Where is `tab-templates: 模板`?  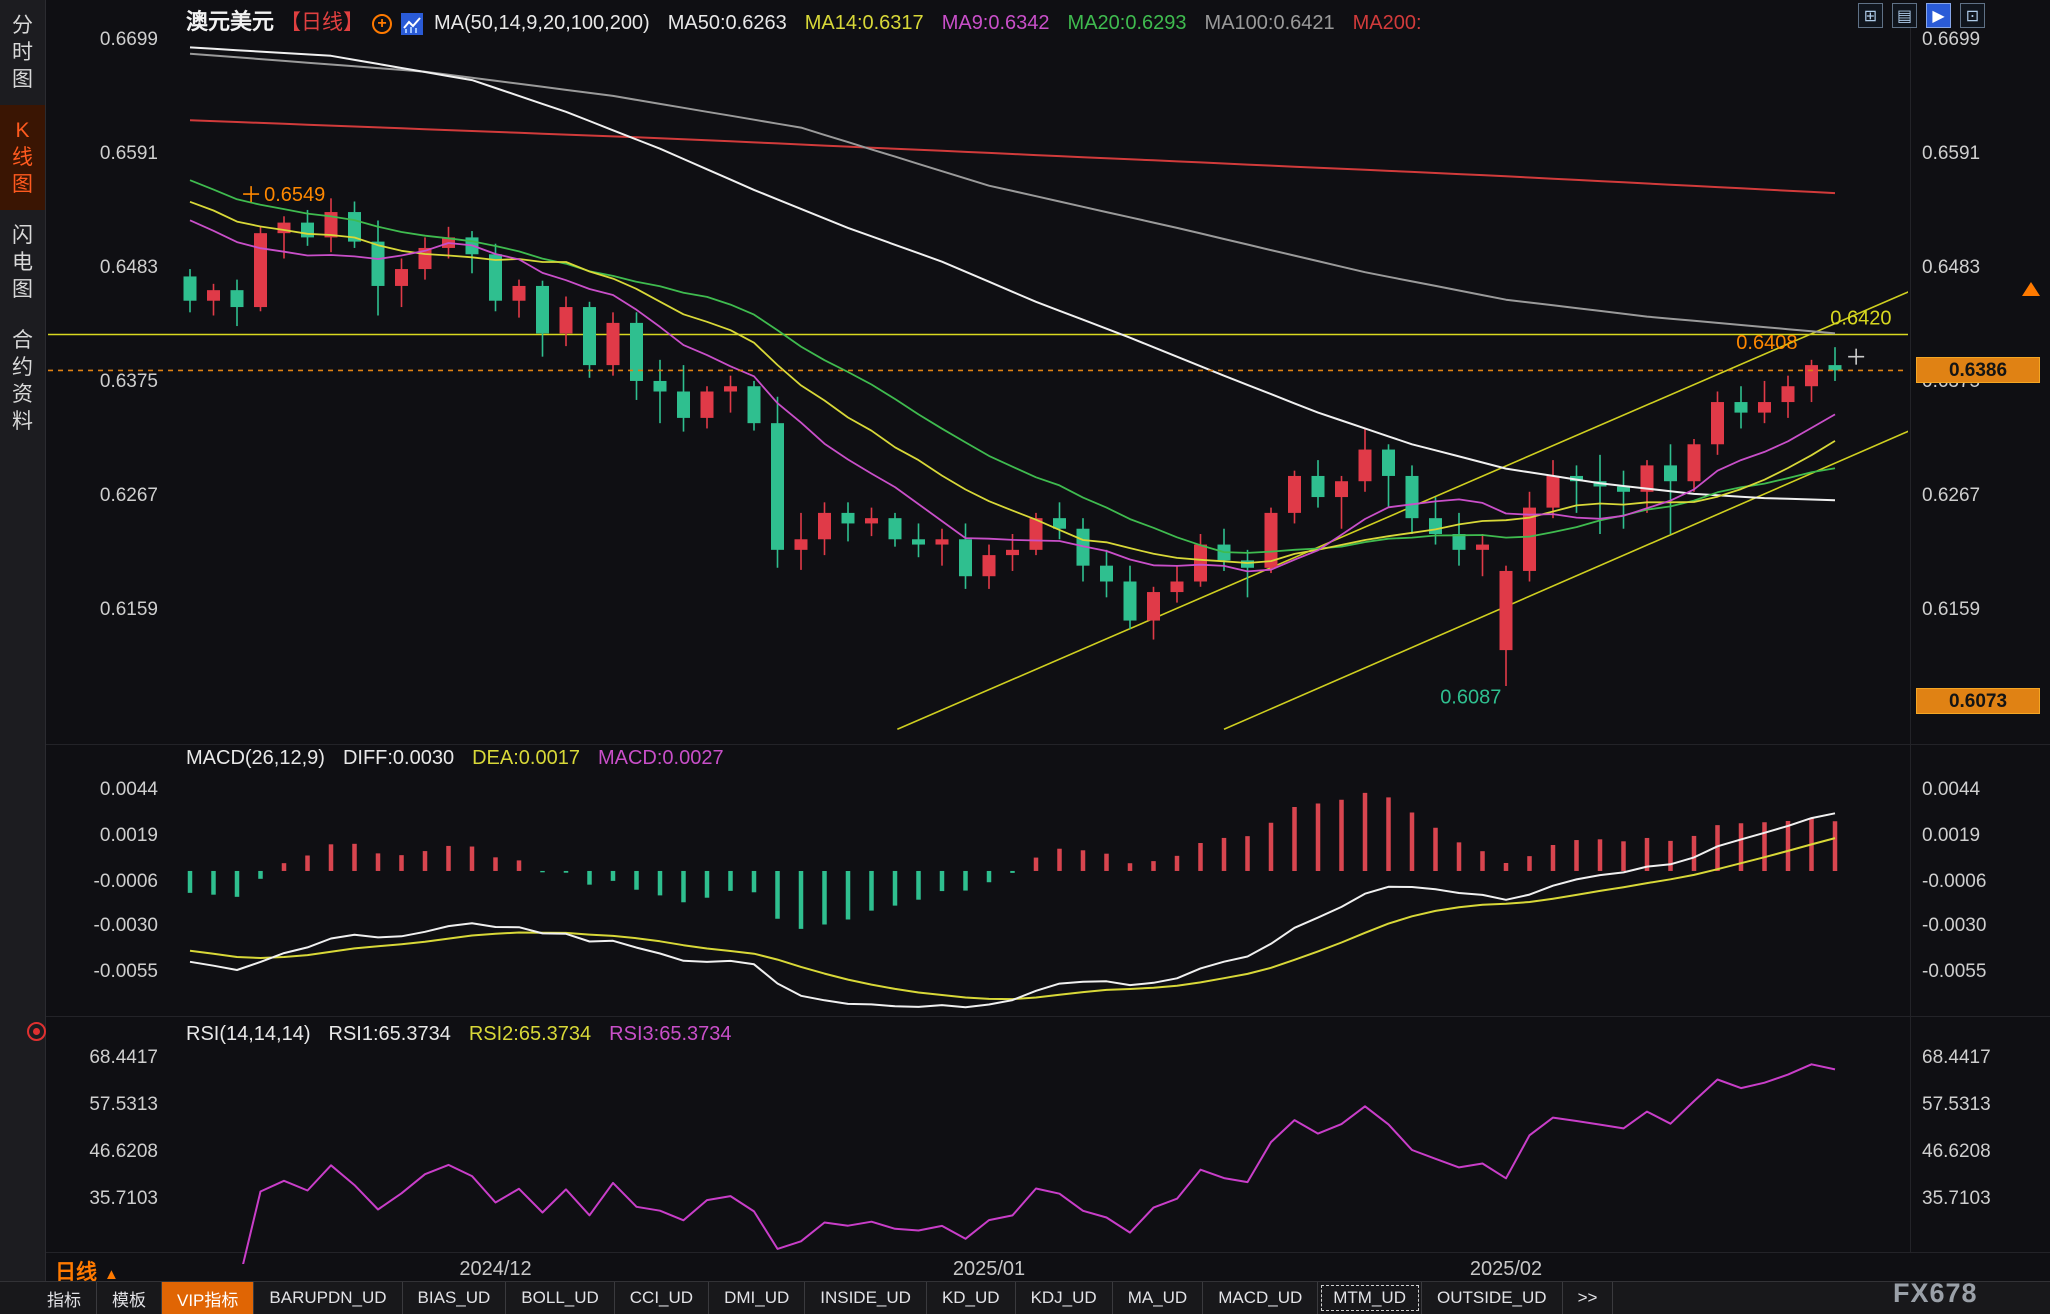 tab-templates: 模板 is located at coordinates (129, 1298).